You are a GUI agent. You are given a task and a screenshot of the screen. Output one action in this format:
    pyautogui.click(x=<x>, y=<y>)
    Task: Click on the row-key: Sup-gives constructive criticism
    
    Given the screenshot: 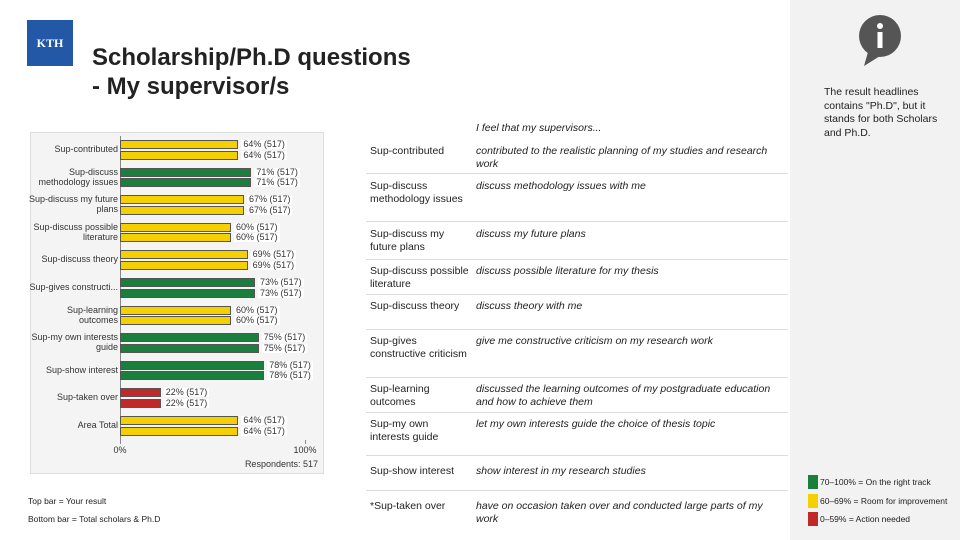 What is the action you would take?
    pyautogui.click(x=418, y=347)
    